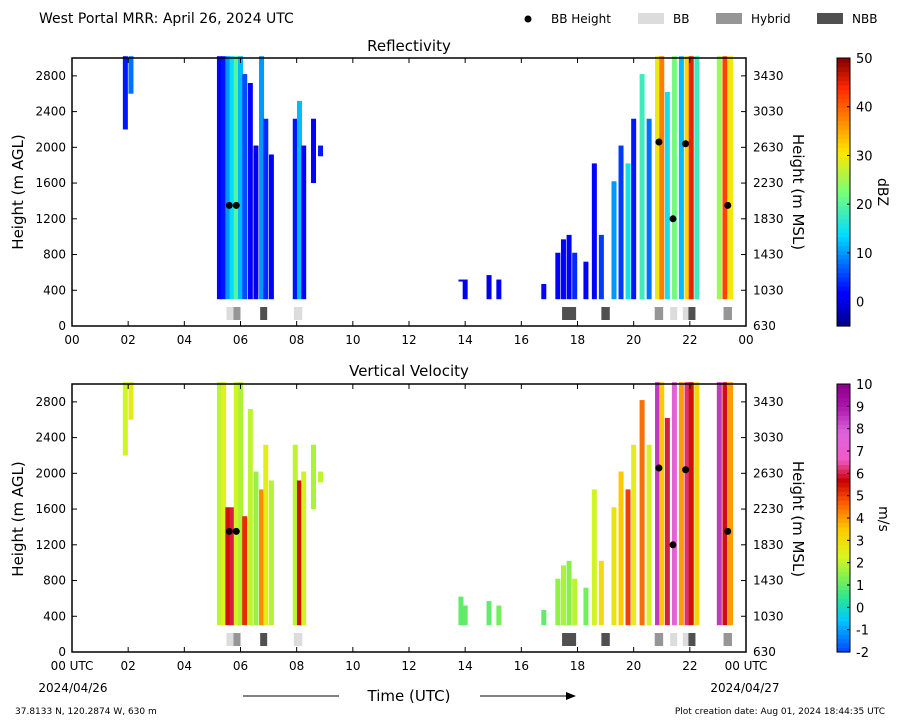  Describe the element at coordinates (521, 340) in the screenshot. I see `reflectivity-x-tick-label: 16` at that location.